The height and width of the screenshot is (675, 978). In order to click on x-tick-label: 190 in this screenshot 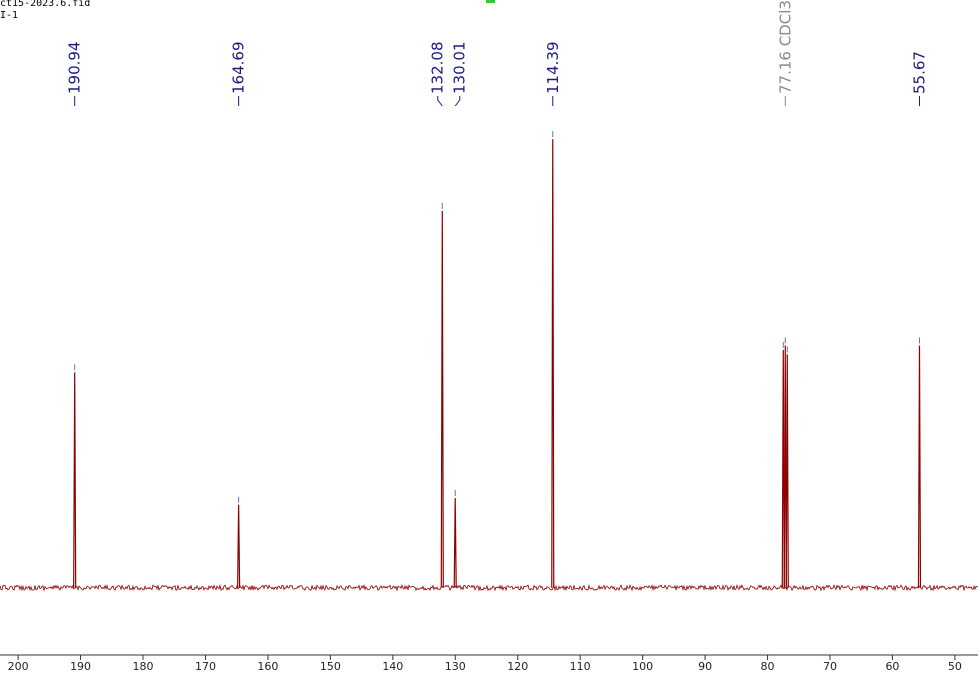, I will do `click(80, 666)`.